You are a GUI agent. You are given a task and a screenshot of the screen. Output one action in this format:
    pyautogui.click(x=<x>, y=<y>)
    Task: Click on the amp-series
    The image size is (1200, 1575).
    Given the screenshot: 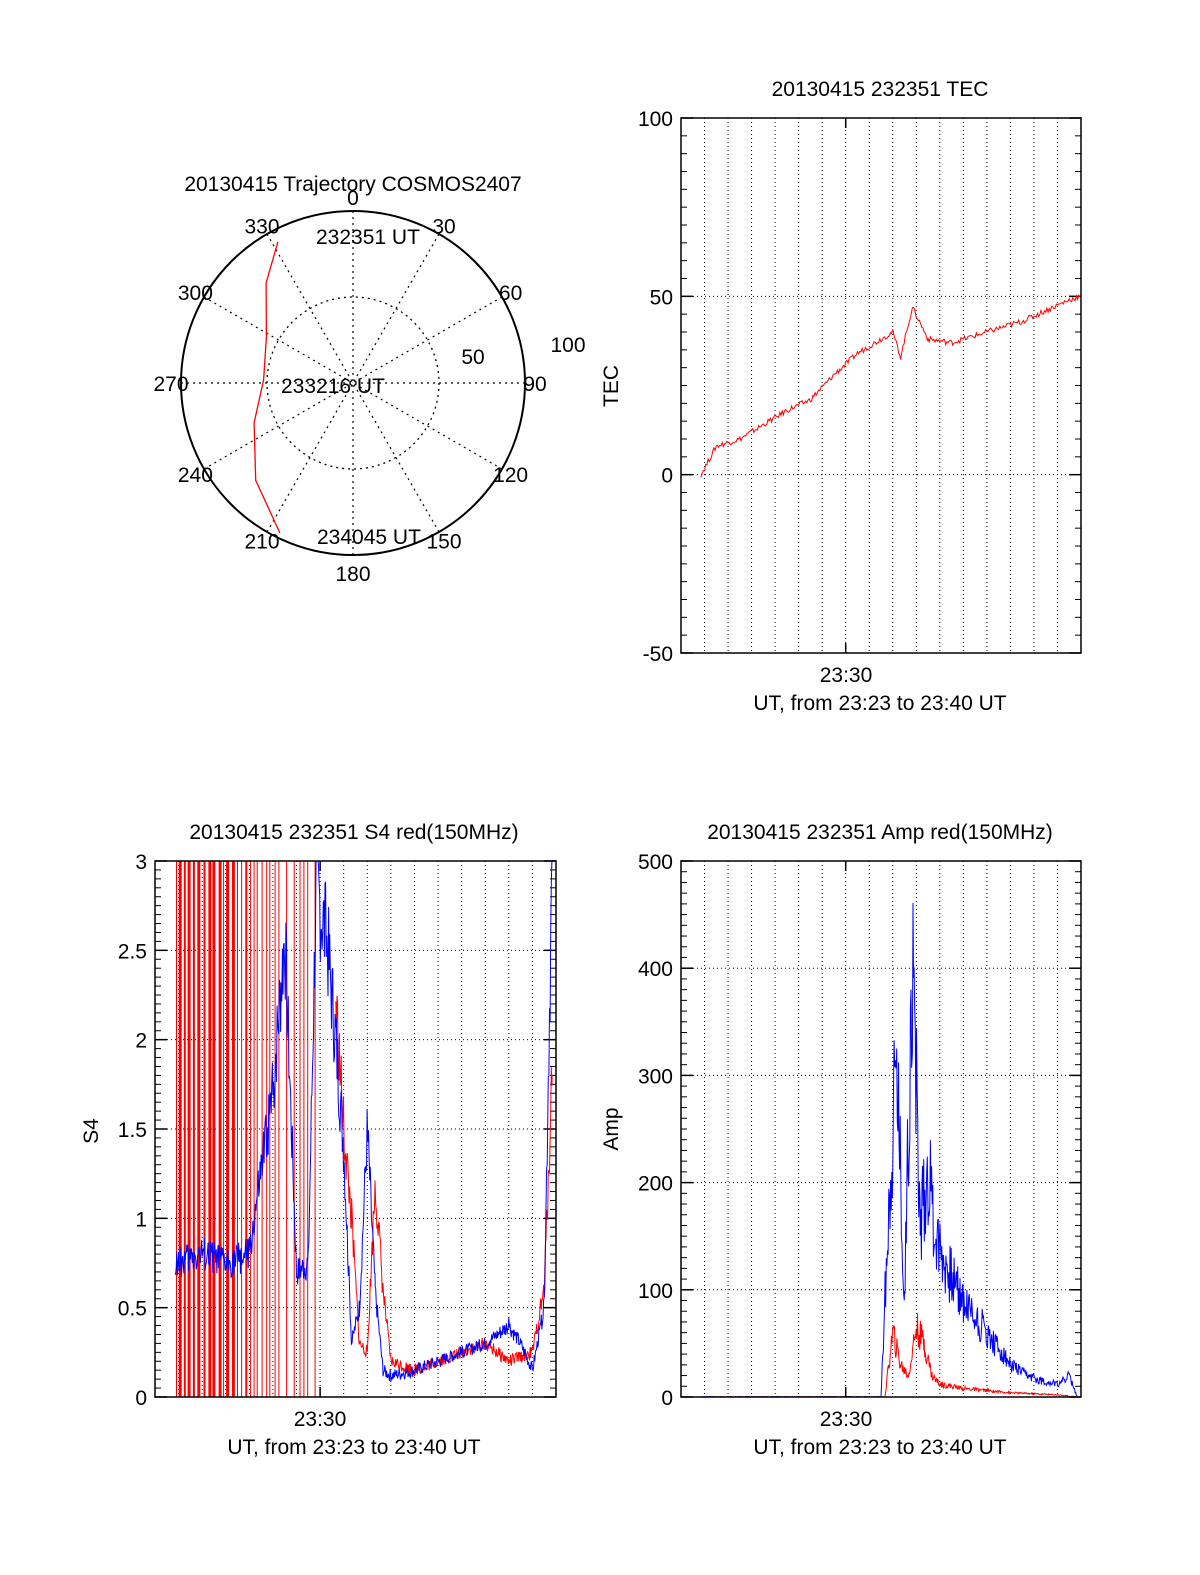 What is the action you would take?
    pyautogui.click(x=889, y=1150)
    